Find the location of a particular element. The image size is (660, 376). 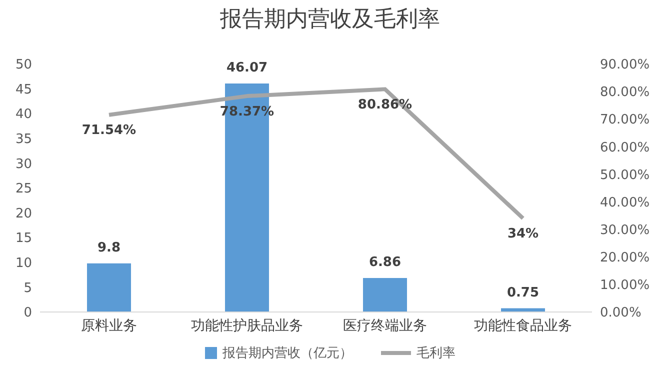

data-label: 9.8 is located at coordinates (109, 248).